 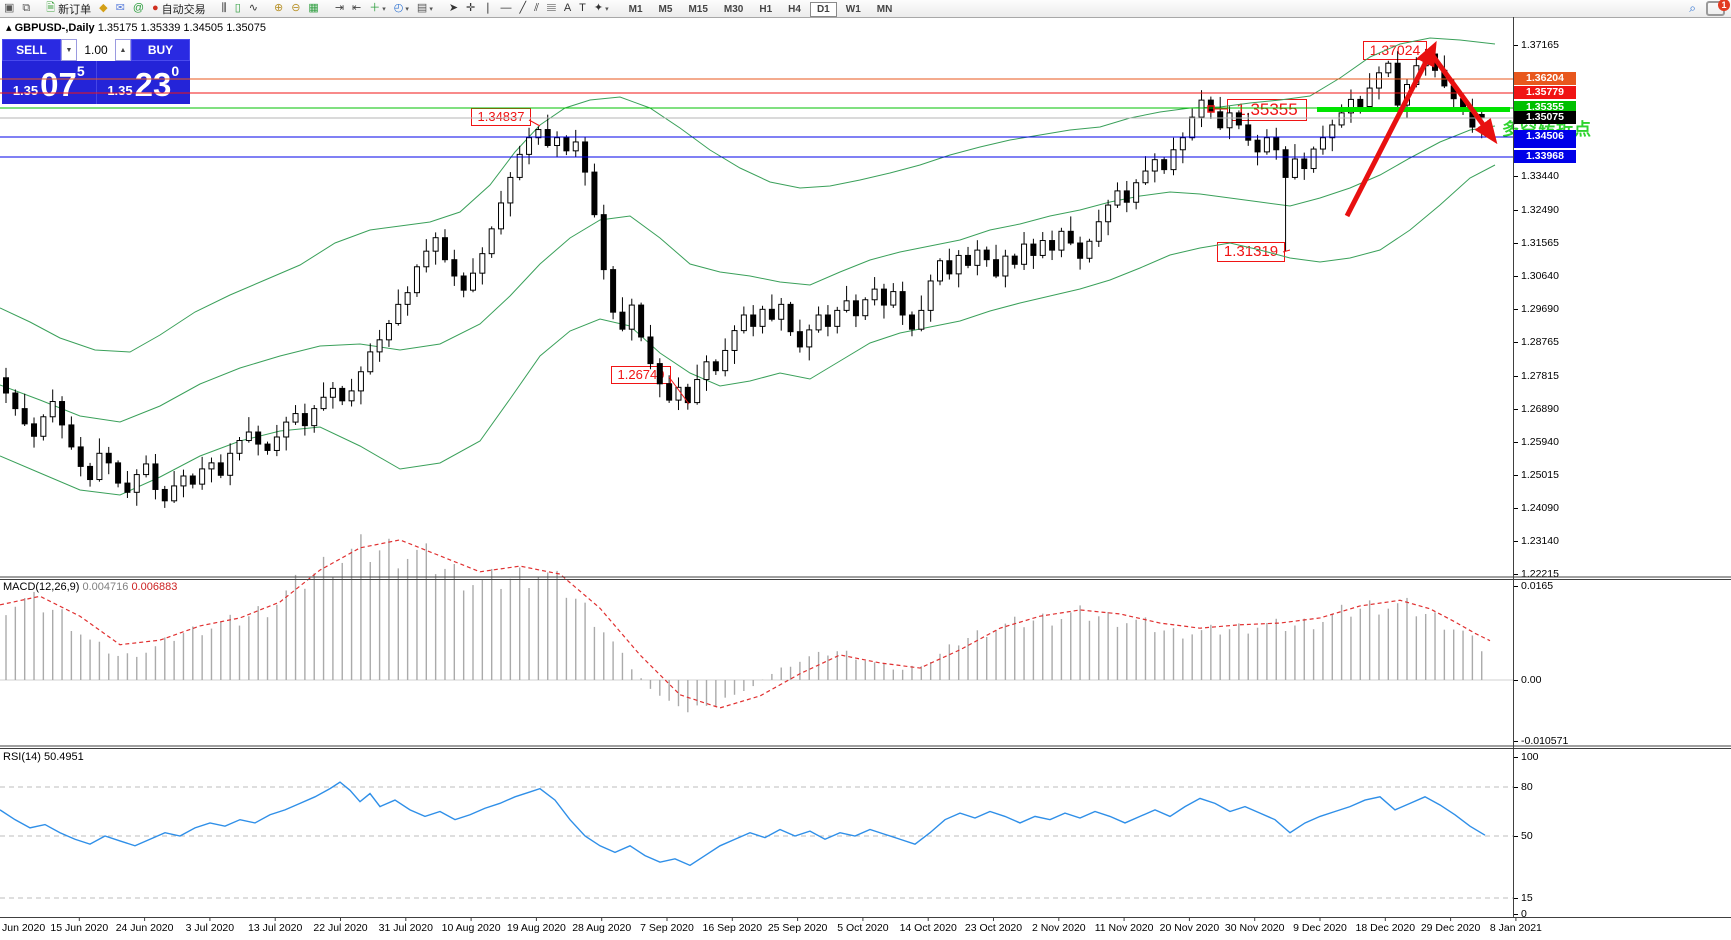 What do you see at coordinates (69, 50) in the screenshot?
I see `volume-decrease-button: ▼` at bounding box center [69, 50].